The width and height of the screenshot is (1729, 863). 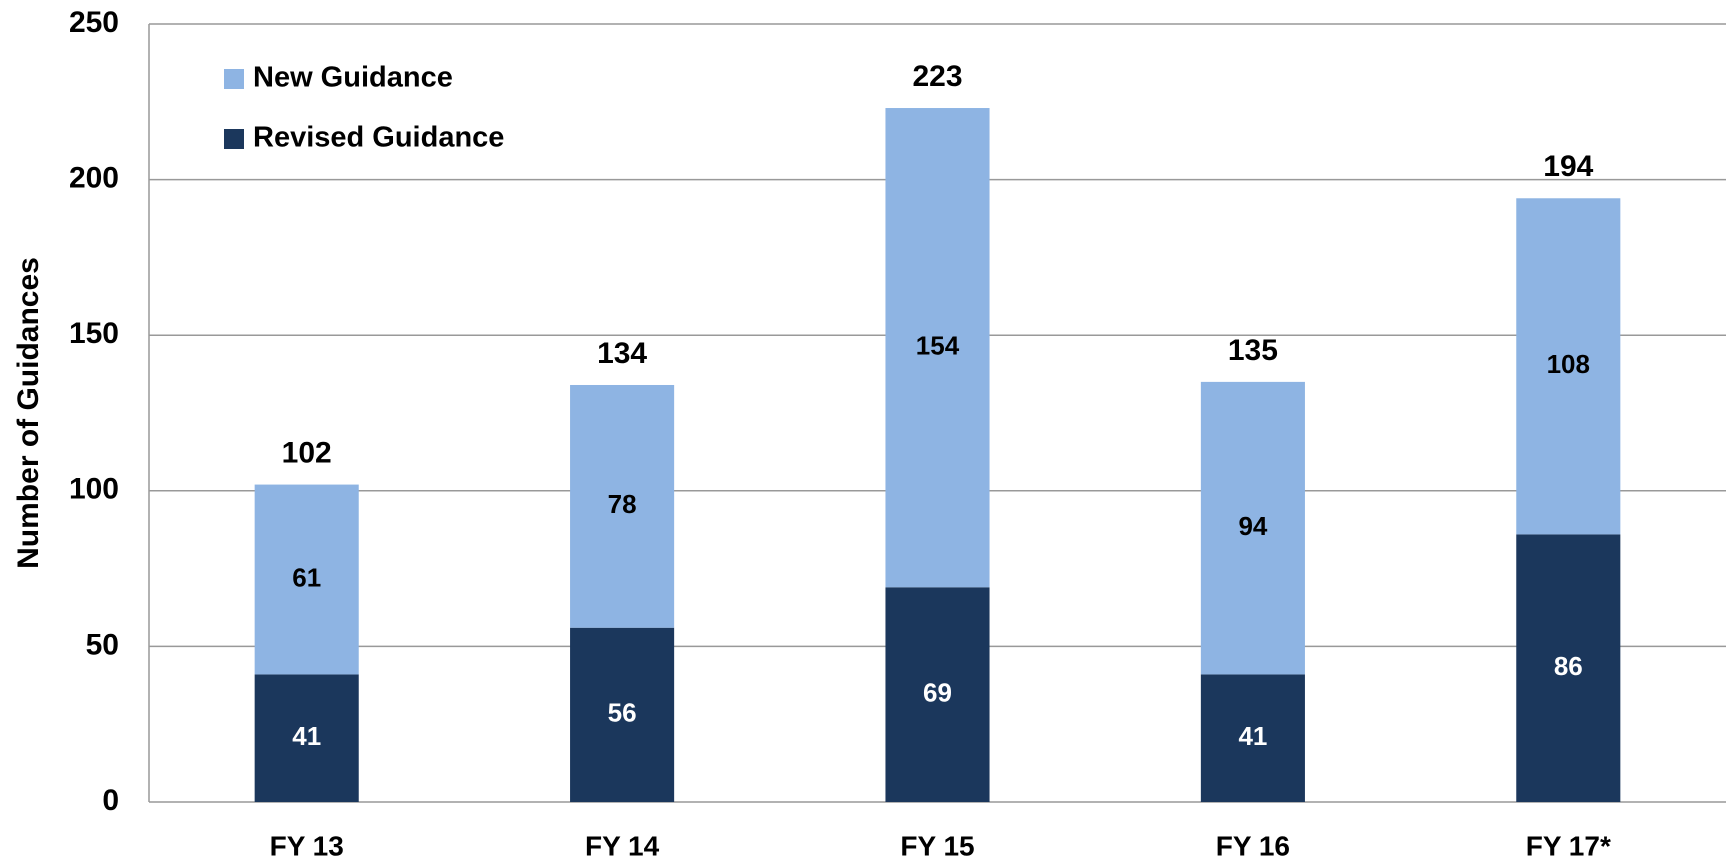 I want to click on value-label: 86, so click(x=1568, y=666).